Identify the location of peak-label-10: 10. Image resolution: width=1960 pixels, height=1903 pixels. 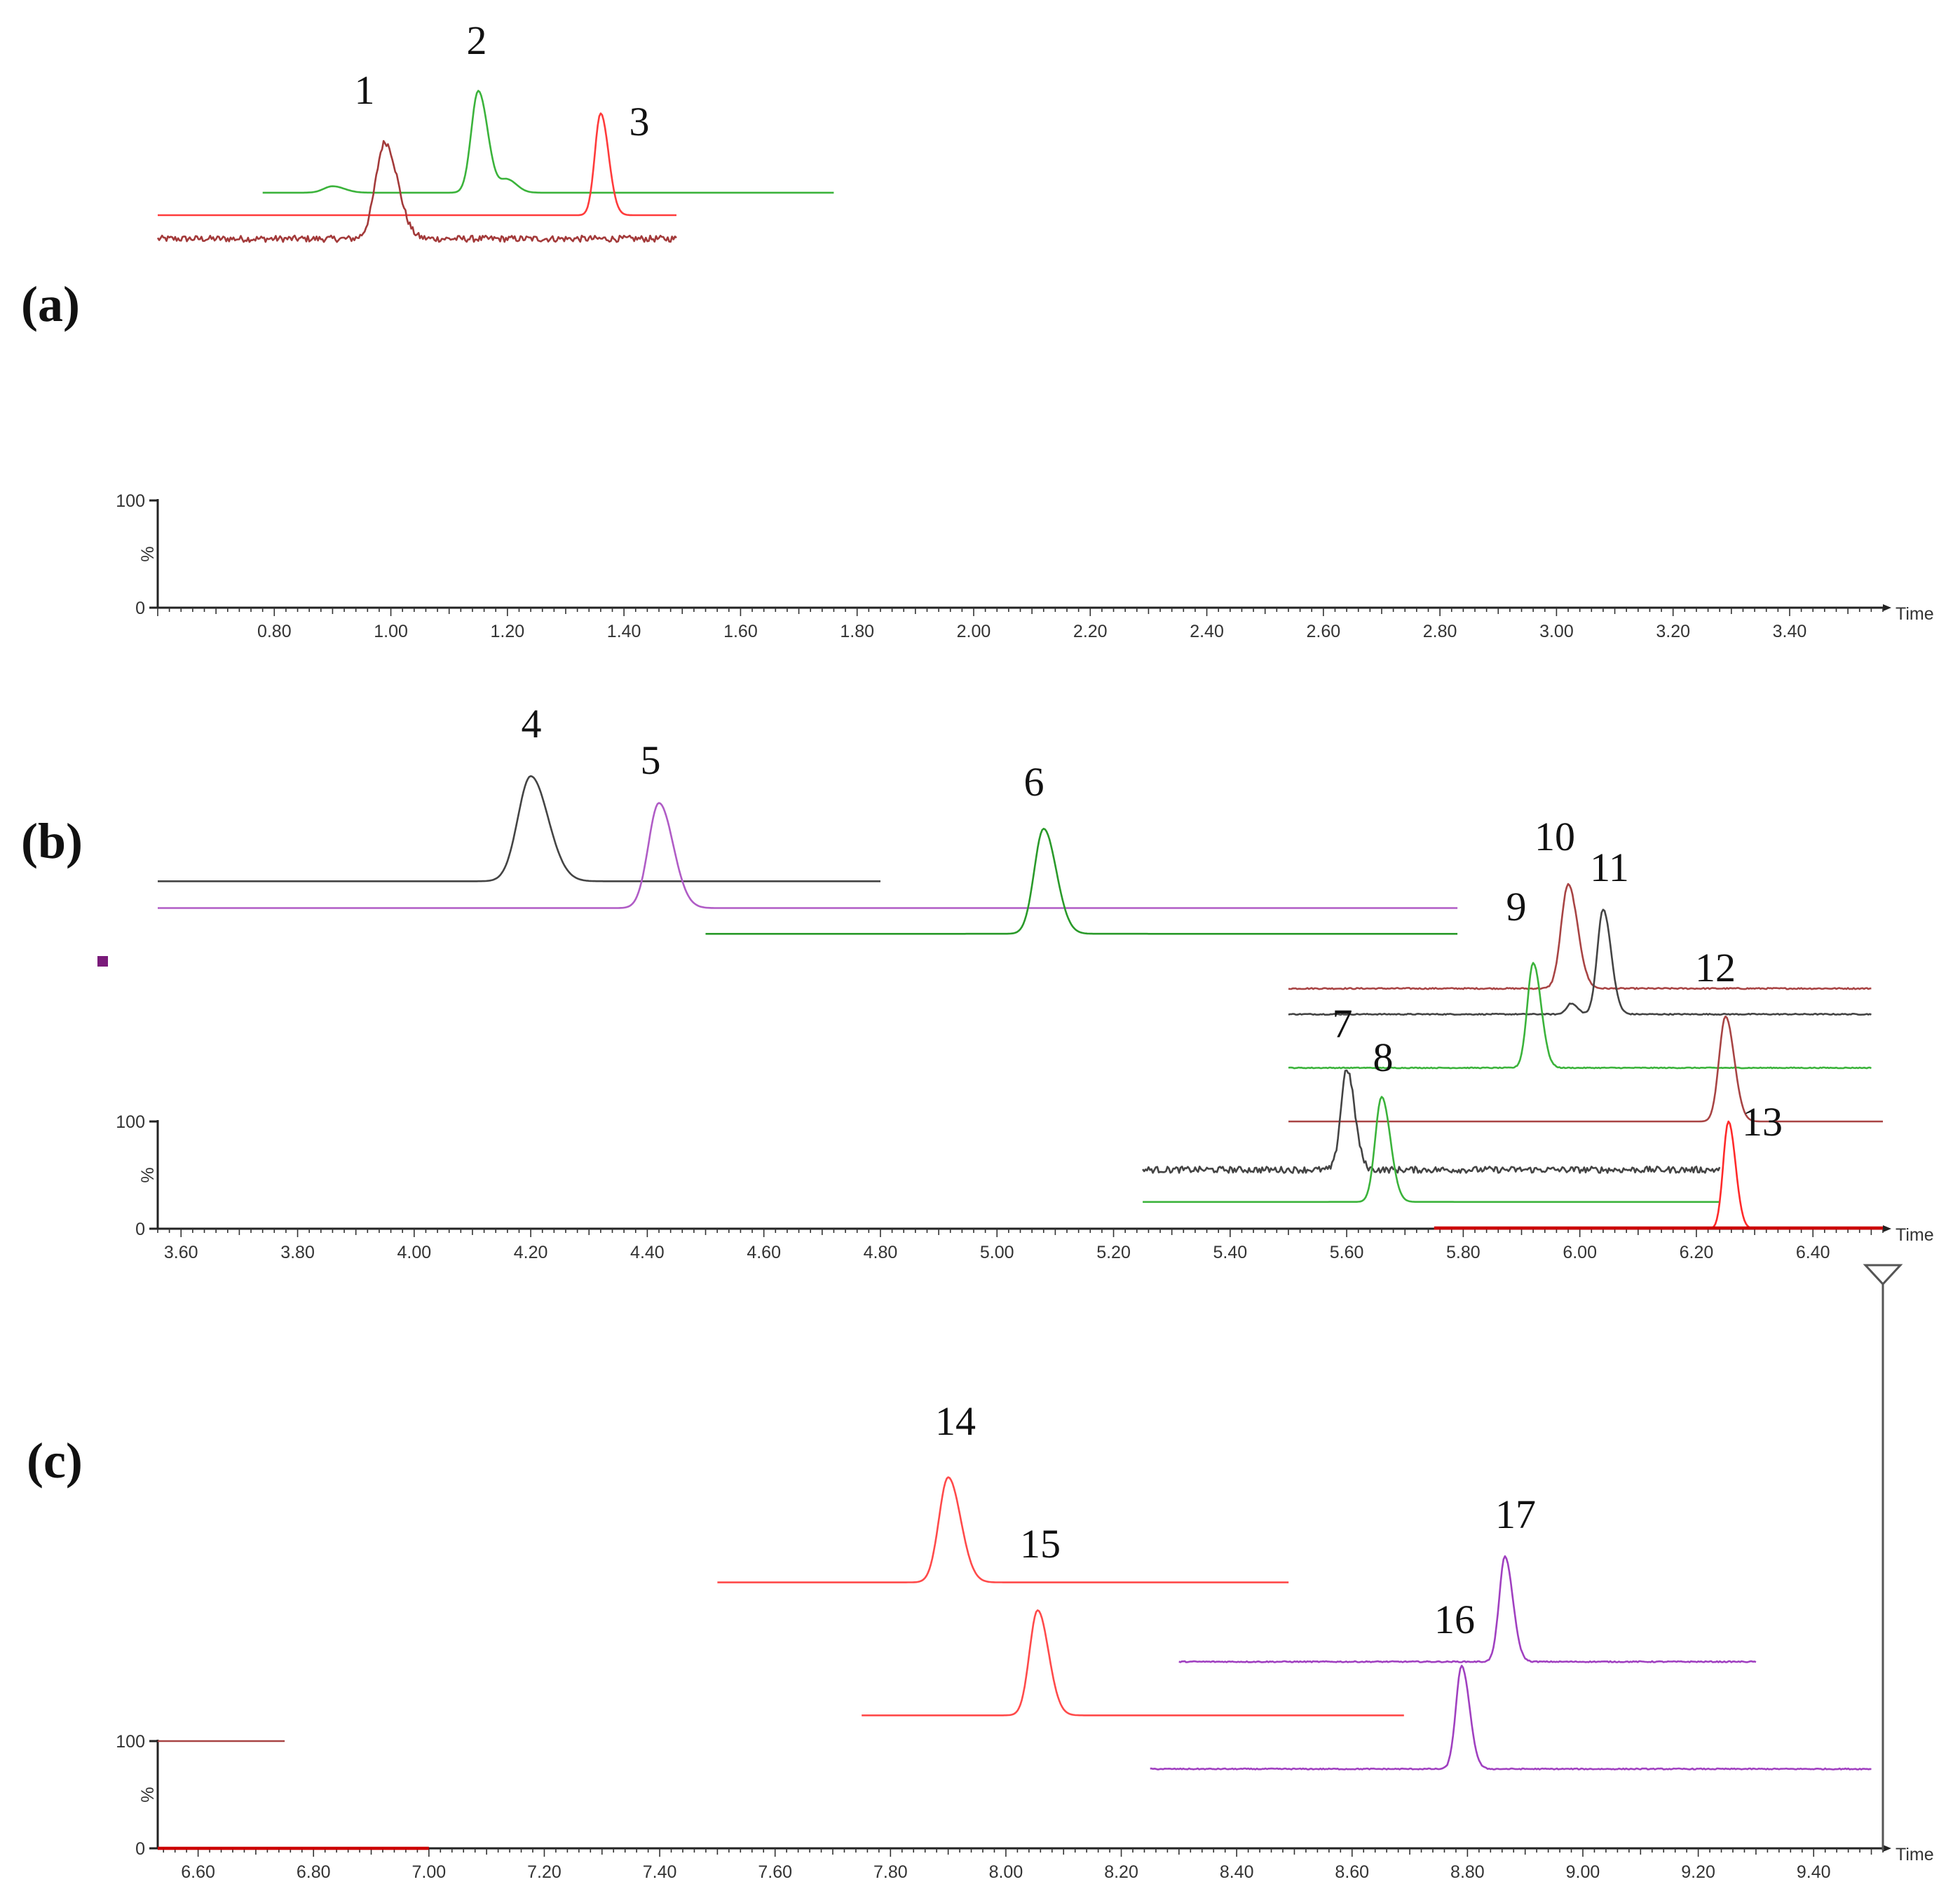
(1554, 836).